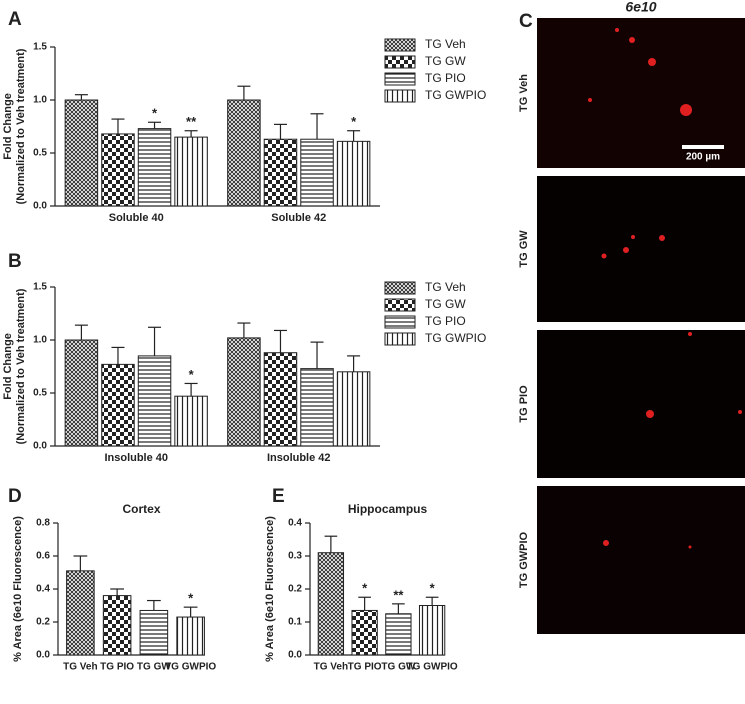 Image resolution: width=745 pixels, height=704 pixels. I want to click on scale-bar, so click(703, 147).